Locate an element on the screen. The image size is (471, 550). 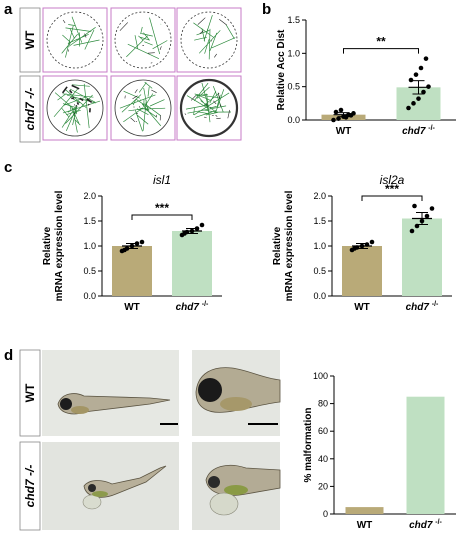
fish-image-mutant-whole is located at coordinates (110, 486).